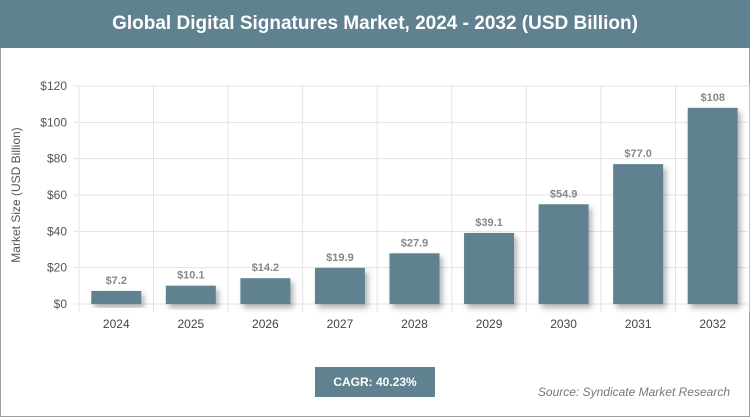 Image resolution: width=750 pixels, height=417 pixels. I want to click on y-axis-label: Market Size (USD Billion), so click(16, 194).